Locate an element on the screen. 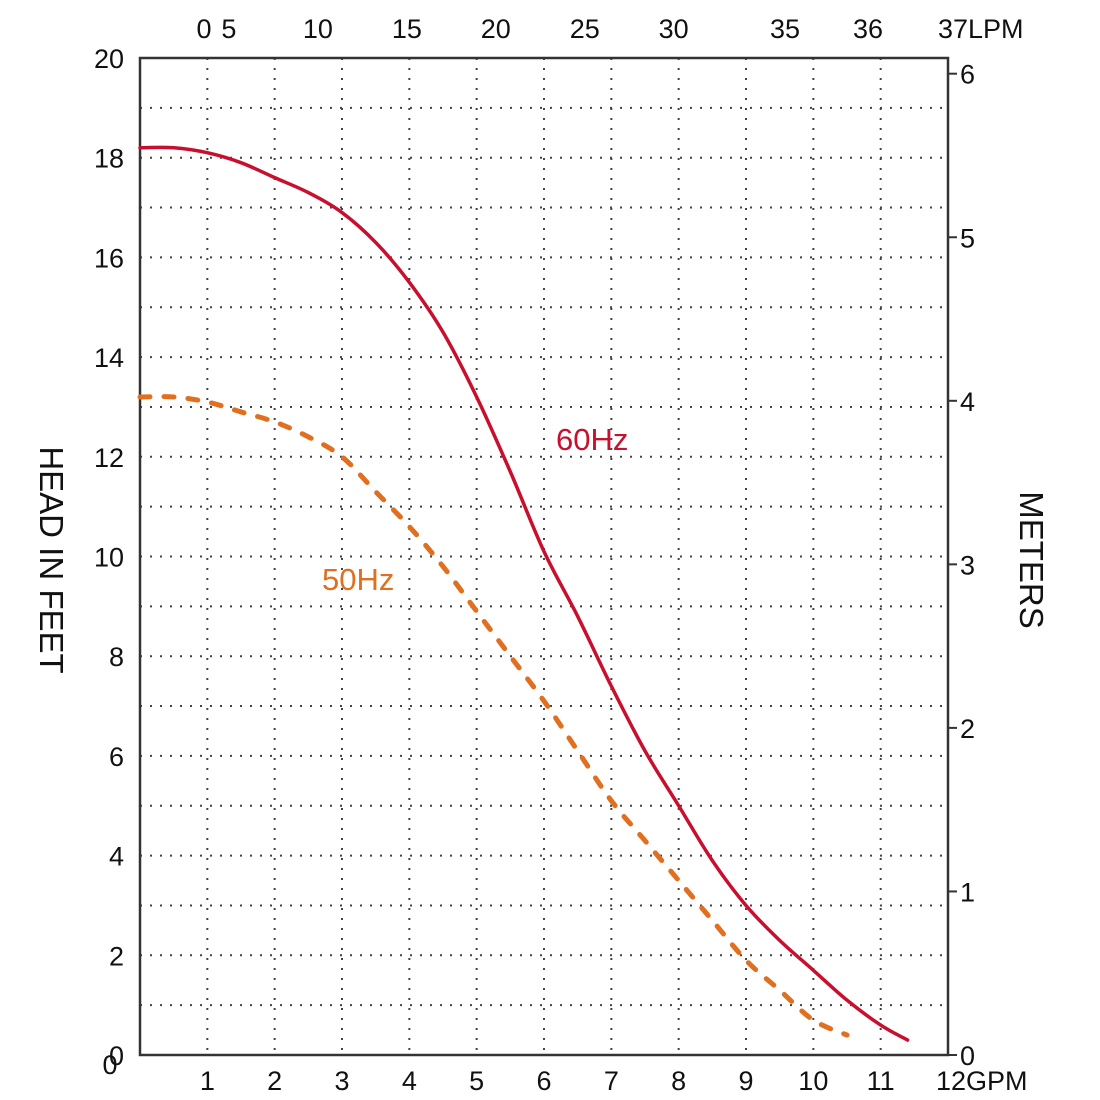  bottom-tick-label: 10 is located at coordinates (813, 1081).